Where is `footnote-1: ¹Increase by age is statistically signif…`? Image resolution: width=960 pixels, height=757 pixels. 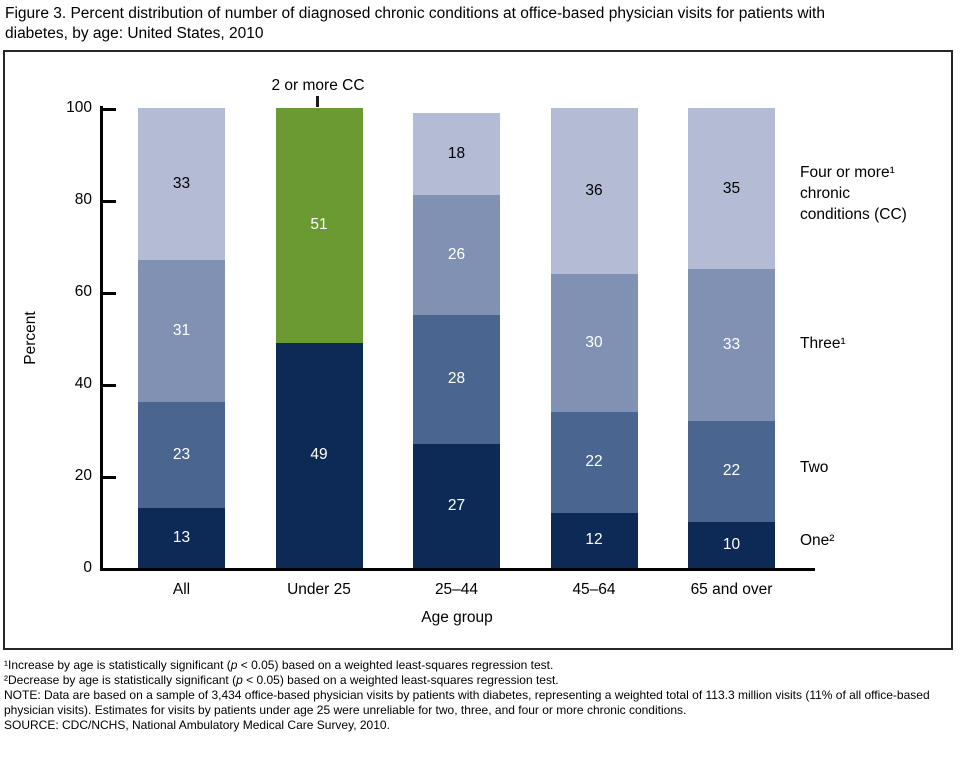
footnote-1: ¹Increase by age is statistically signif… is located at coordinates (279, 665).